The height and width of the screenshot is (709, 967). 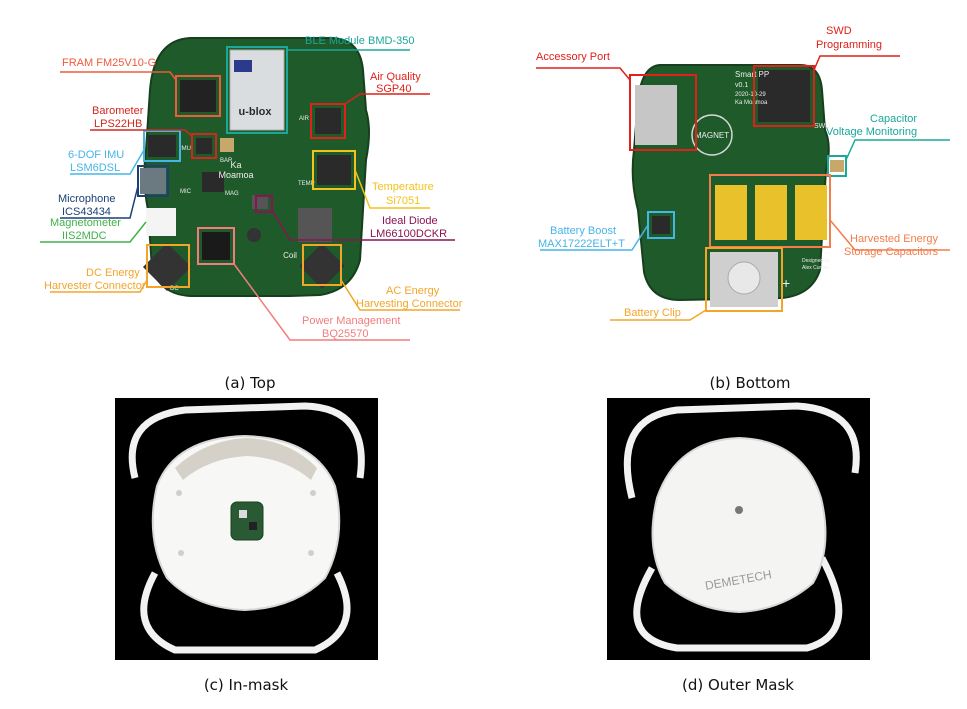 I want to click on svg-text: Smart PP, so click(x=752, y=74).